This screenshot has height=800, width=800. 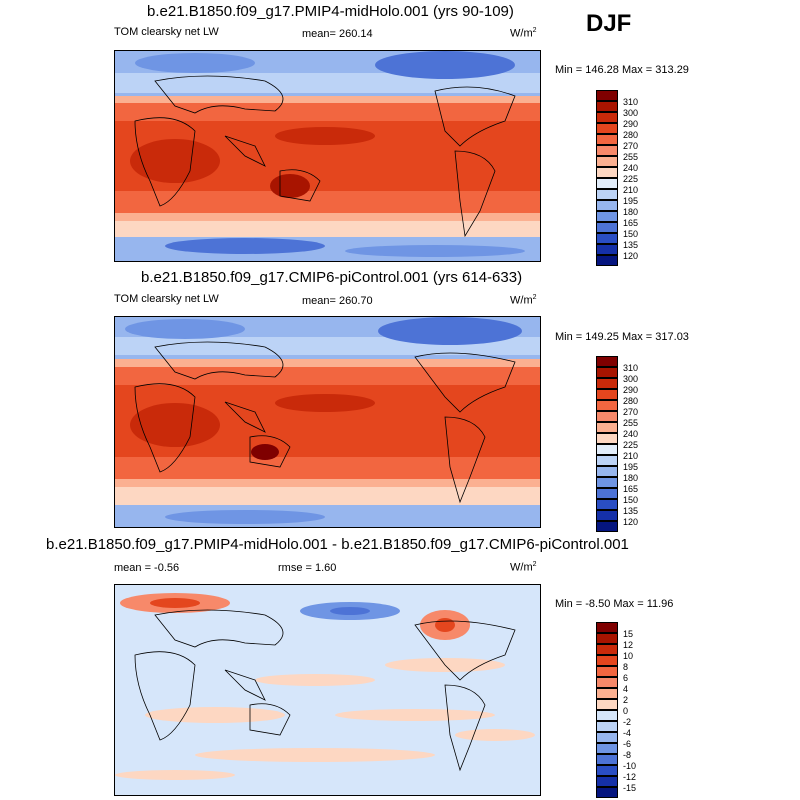 I want to click on panel1-mean: mean= 260.14, so click(x=337, y=34).